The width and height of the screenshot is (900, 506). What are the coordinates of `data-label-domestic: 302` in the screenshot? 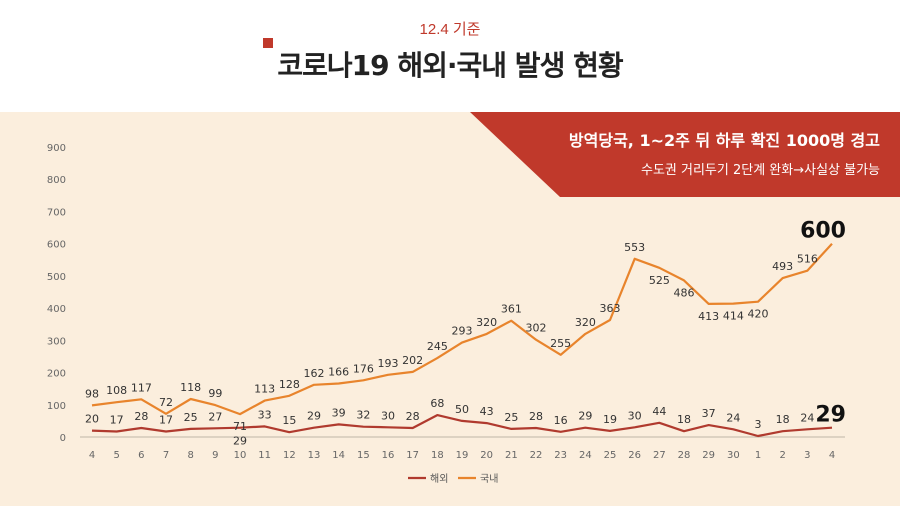 It's located at (536, 328).